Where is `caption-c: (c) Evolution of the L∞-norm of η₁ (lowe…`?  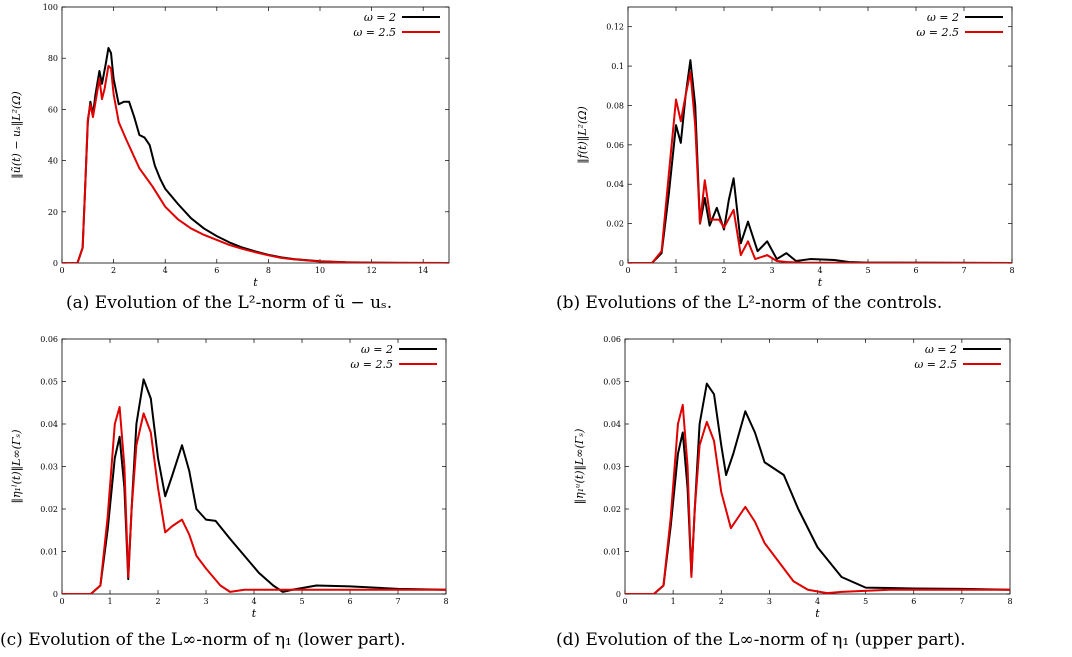 caption-c: (c) Evolution of the L∞-norm of η₁ (lowe… is located at coordinates (203, 640).